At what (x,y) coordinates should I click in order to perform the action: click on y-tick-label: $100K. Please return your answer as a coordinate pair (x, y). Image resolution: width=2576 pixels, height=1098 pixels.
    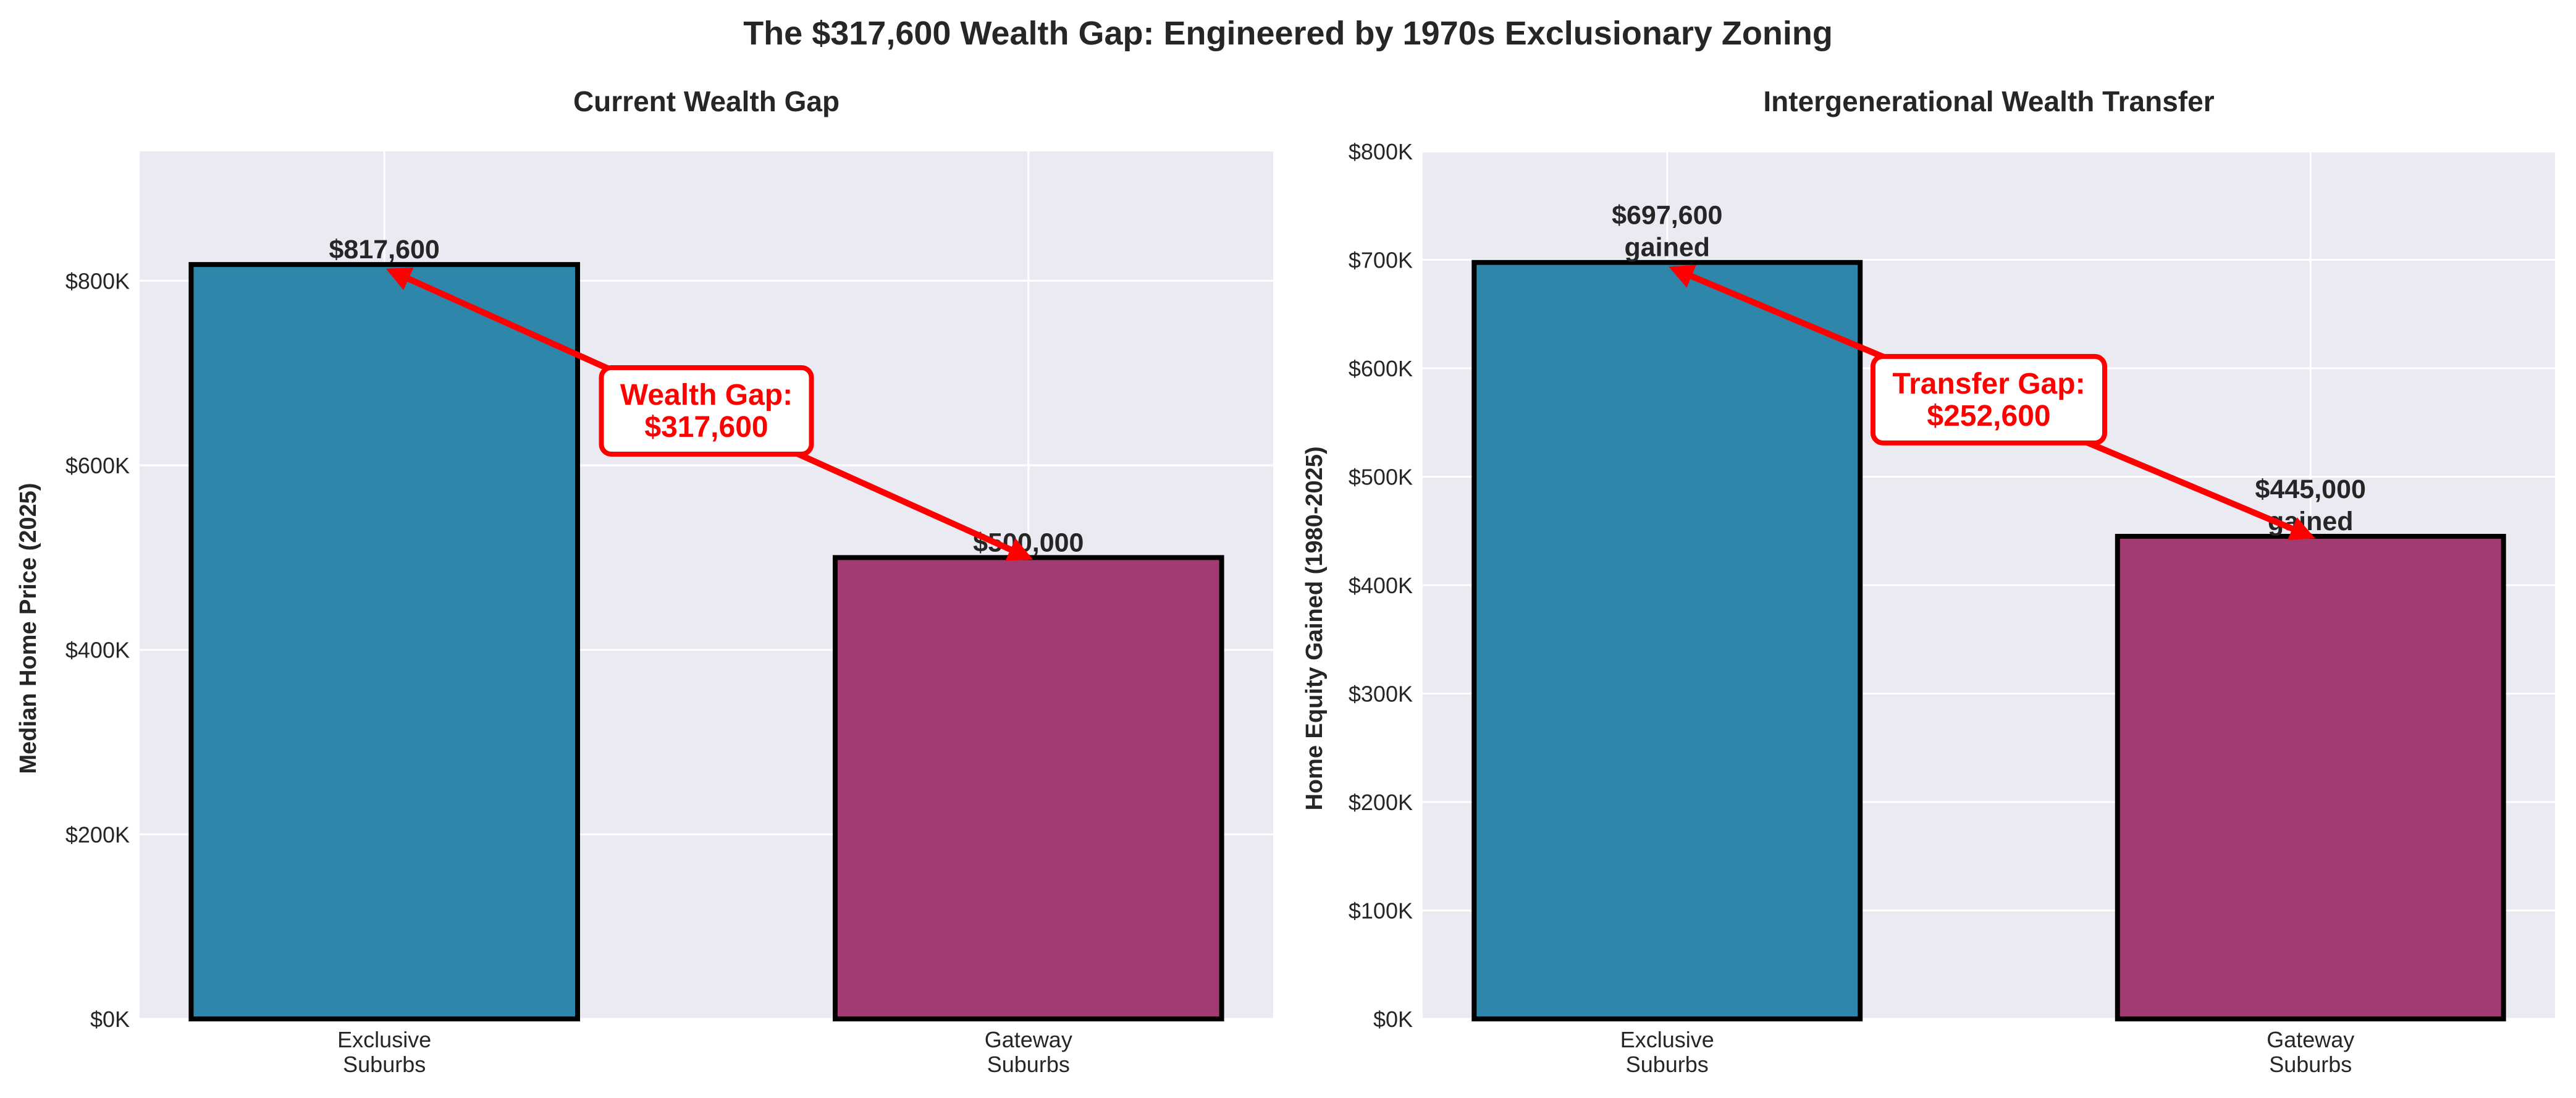
    Looking at the image, I should click on (1381, 911).